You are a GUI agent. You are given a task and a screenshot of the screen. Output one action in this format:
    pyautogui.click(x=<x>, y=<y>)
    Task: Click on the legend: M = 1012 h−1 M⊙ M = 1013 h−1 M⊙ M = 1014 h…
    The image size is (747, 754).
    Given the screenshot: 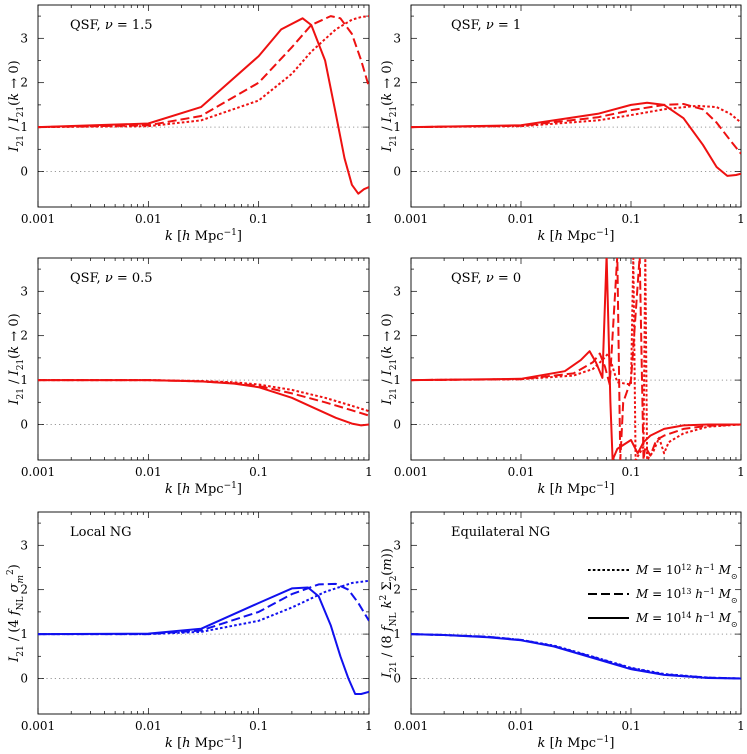 What is the action you would take?
    pyautogui.click(x=663, y=596)
    